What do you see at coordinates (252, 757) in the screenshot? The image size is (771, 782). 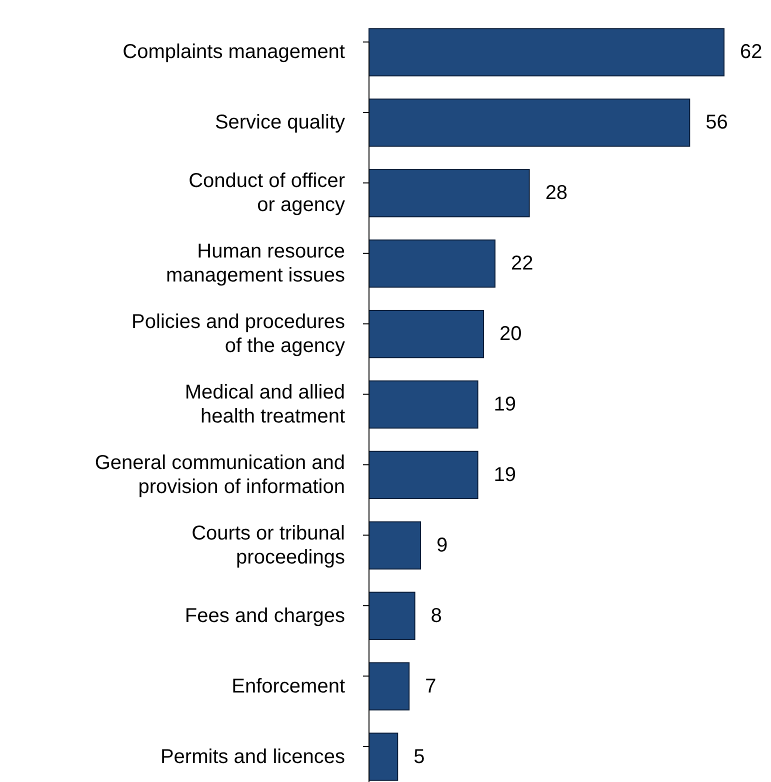 I see `y-tick-label: Permits and licences` at bounding box center [252, 757].